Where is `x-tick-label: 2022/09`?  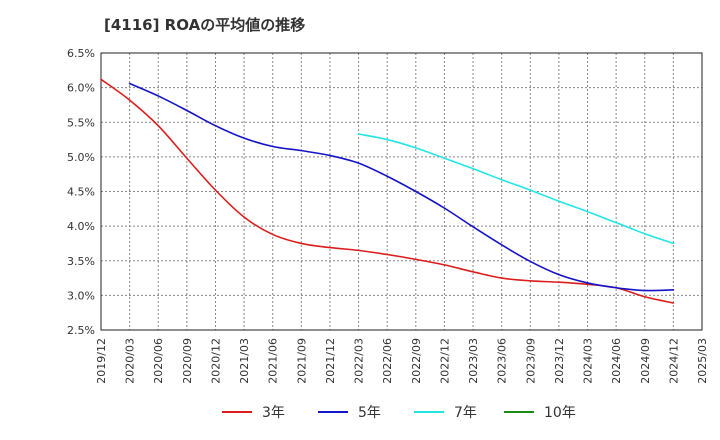
x-tick-label: 2022/09 is located at coordinates (416, 361).